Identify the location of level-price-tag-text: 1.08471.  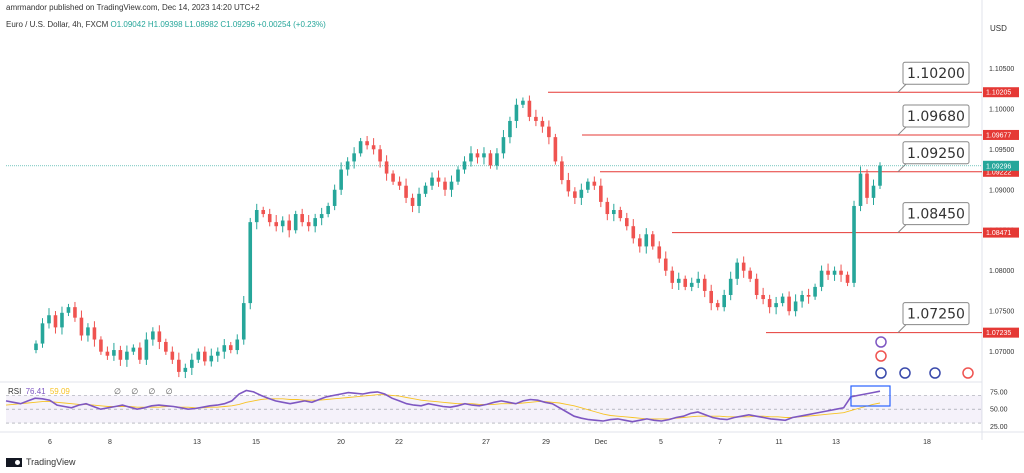
(998, 233).